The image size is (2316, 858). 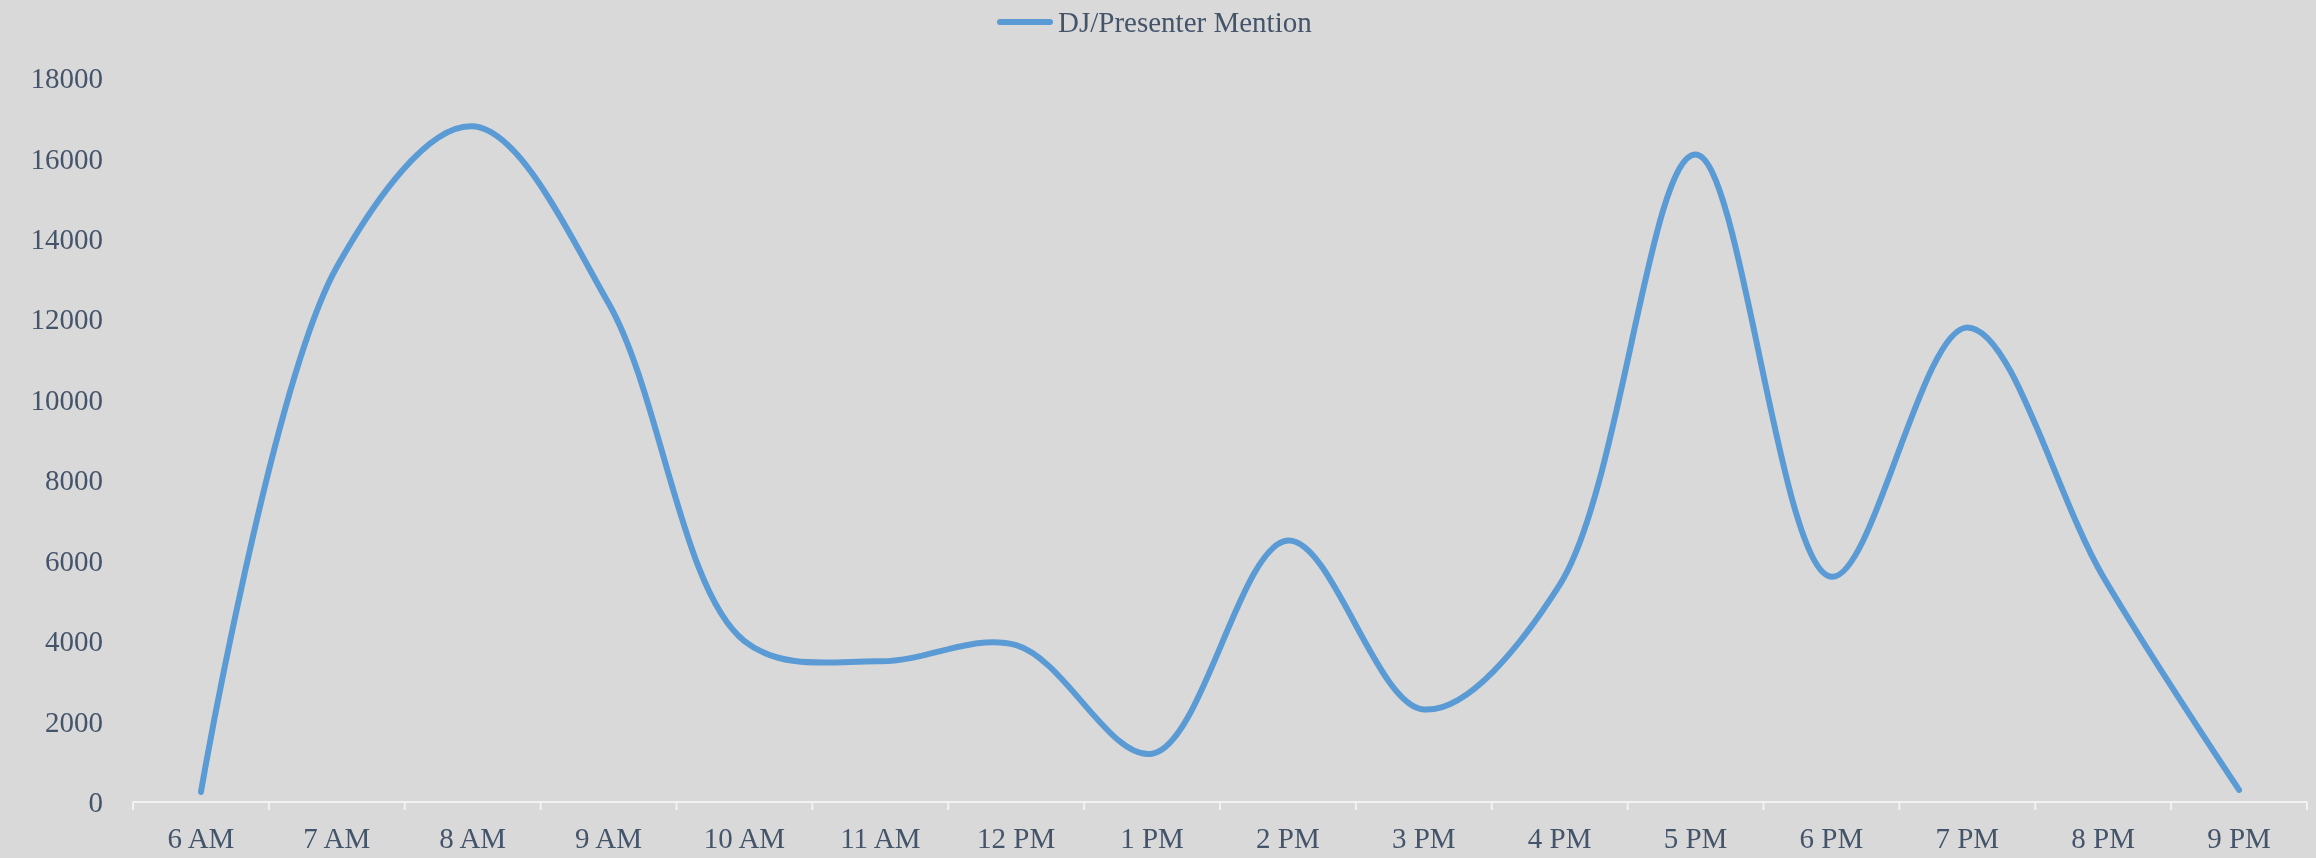 What do you see at coordinates (74, 641) in the screenshot?
I see `y-tick-label: 4000` at bounding box center [74, 641].